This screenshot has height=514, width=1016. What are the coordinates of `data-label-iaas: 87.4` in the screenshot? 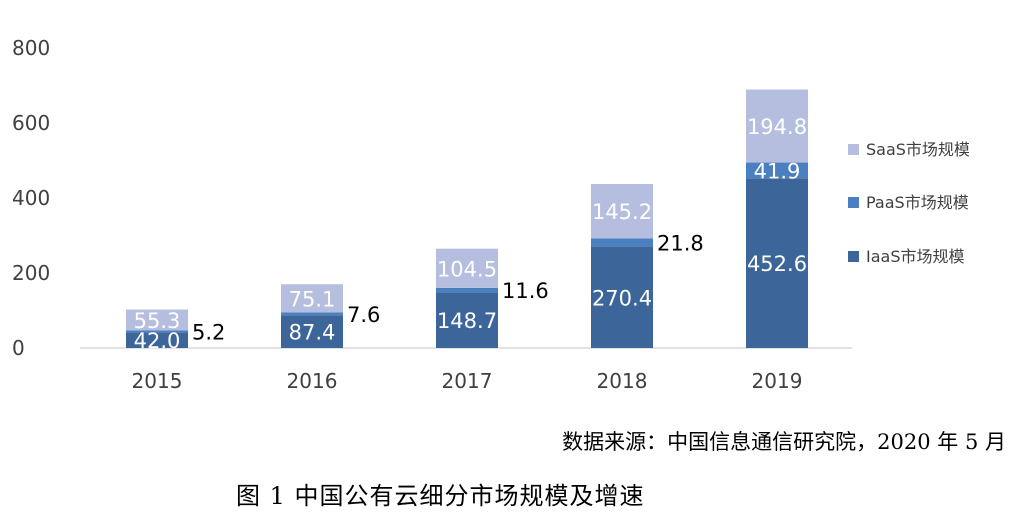 It's located at (312, 333).